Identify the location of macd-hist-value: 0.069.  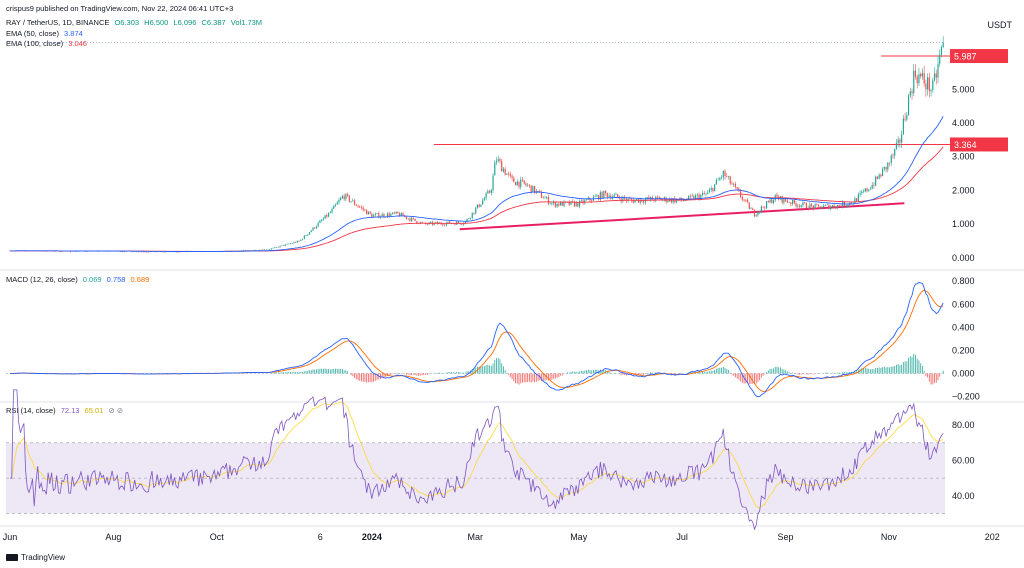
(92, 279).